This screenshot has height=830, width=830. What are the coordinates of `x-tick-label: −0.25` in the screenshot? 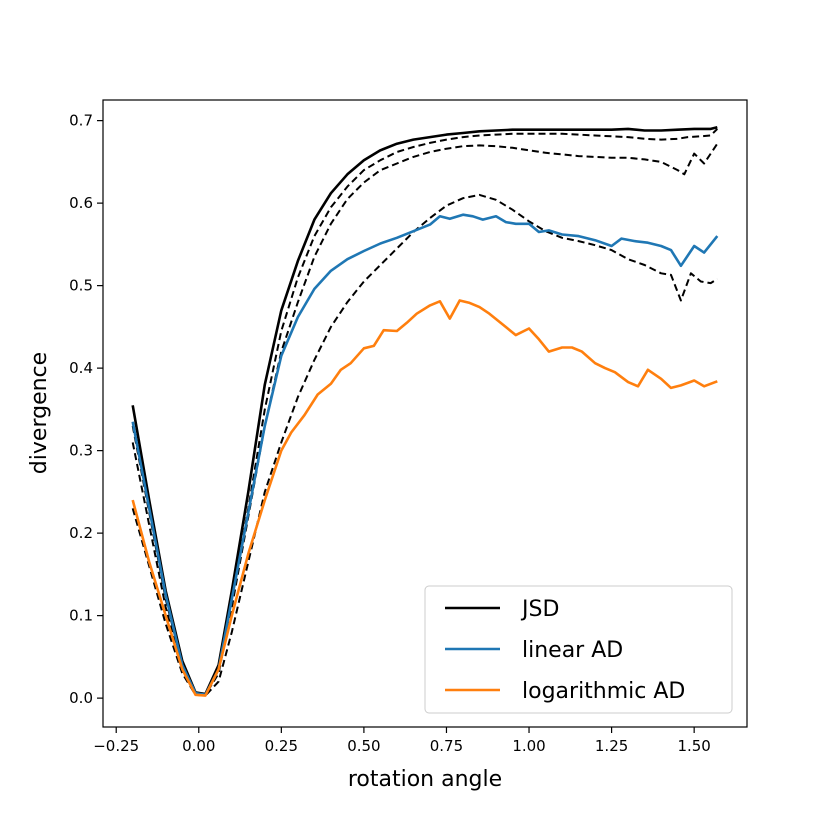 It's located at (116, 746).